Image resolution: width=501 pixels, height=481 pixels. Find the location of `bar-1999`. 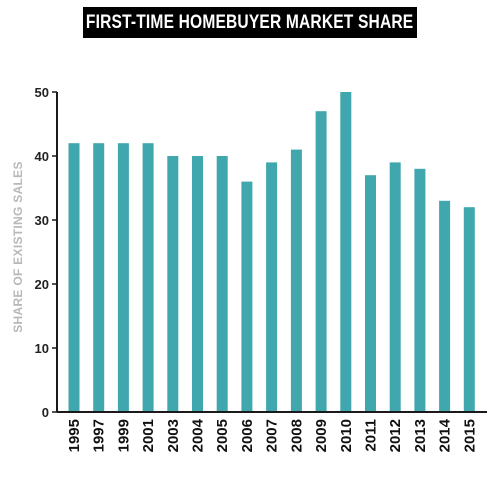

bar-1999 is located at coordinates (123, 277).